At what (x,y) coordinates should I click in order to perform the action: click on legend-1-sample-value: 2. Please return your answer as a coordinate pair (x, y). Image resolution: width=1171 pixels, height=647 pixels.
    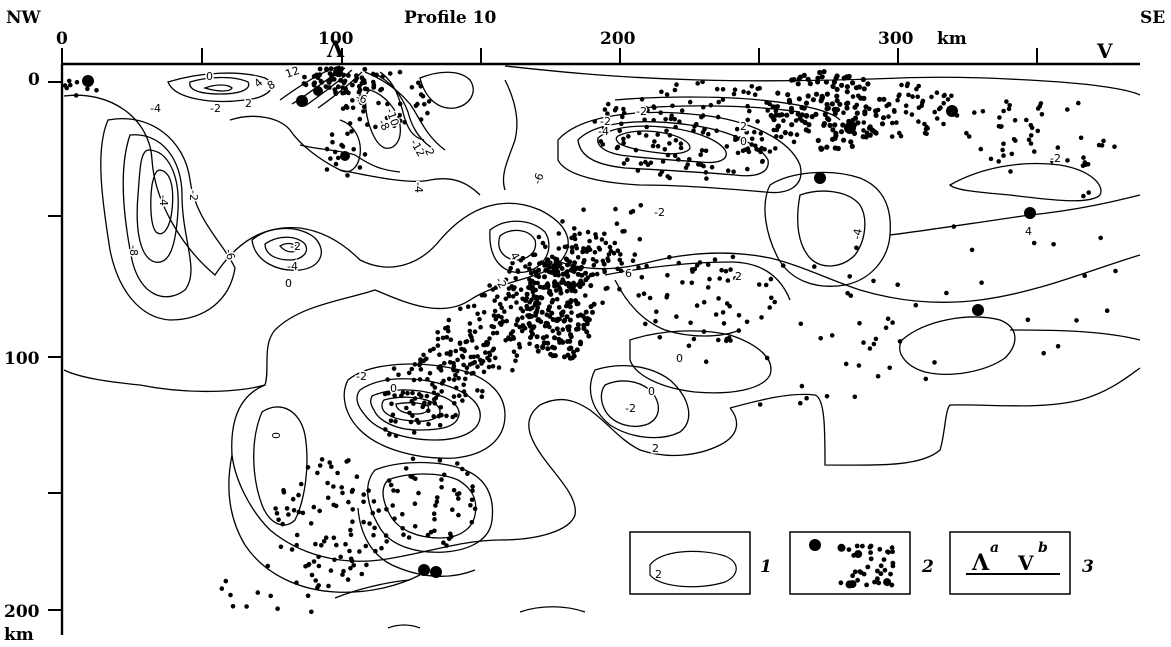
    Looking at the image, I should click on (658, 574).